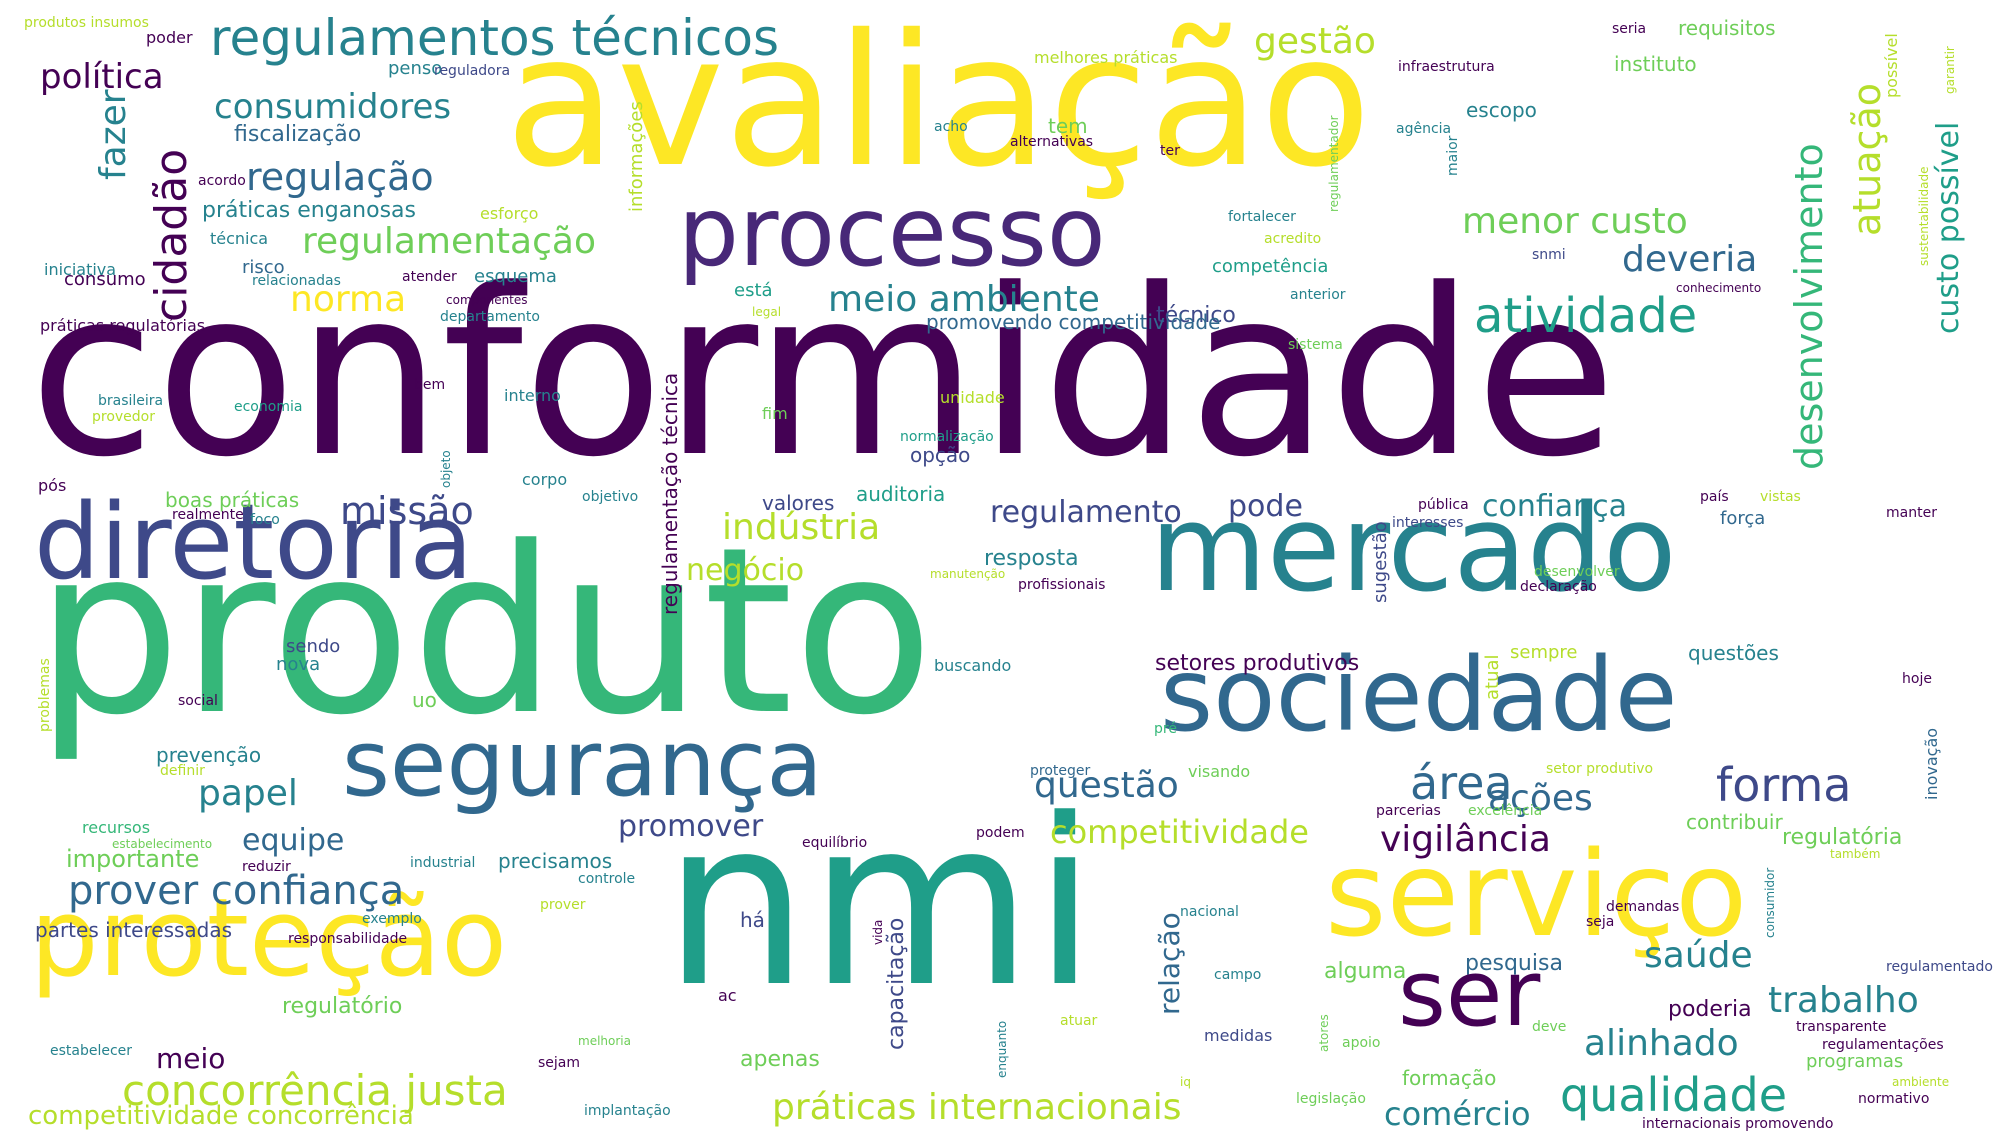 This screenshot has width=1994, height=1148. I want to click on word-sendo: sendo, so click(313, 646).